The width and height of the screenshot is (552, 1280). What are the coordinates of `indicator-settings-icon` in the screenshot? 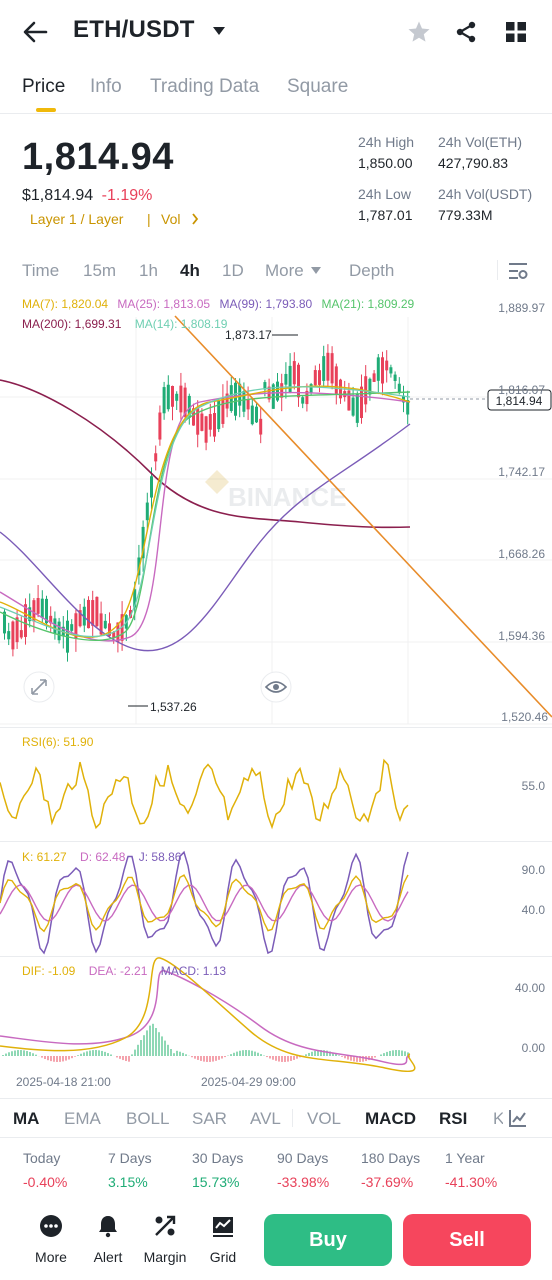 It's located at (518, 1118).